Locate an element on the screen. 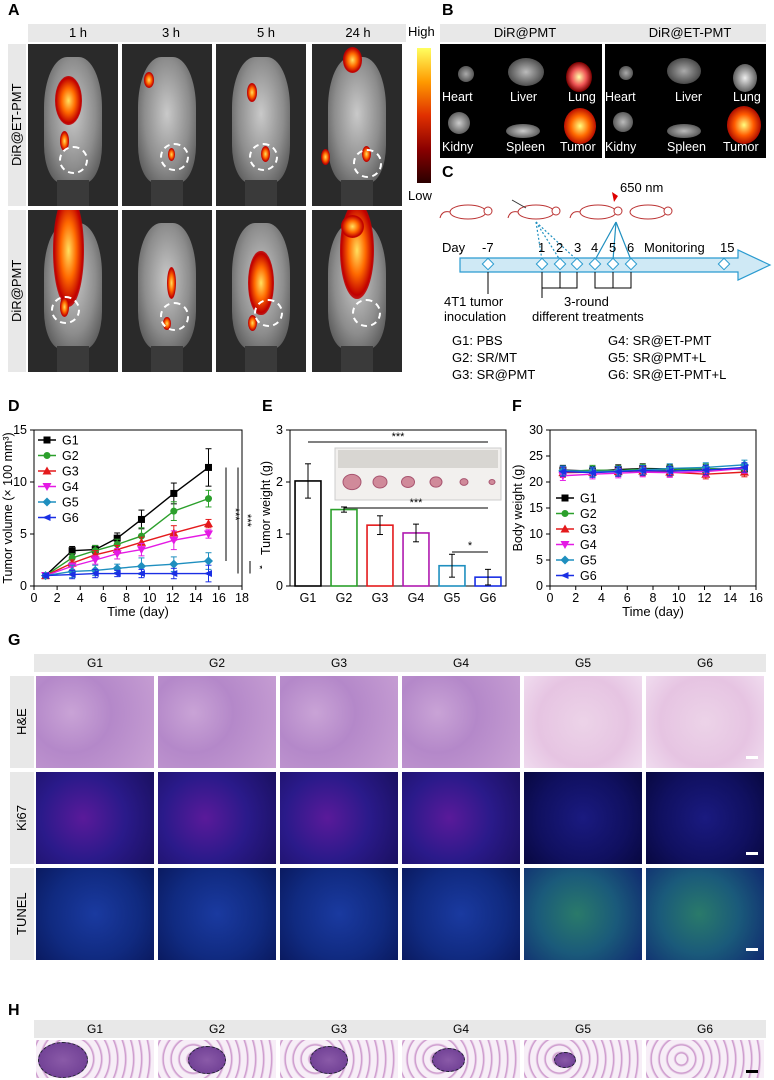 Image resolution: width=774 pixels, height=1080 pixels. day-label: Day is located at coordinates (454, 247).